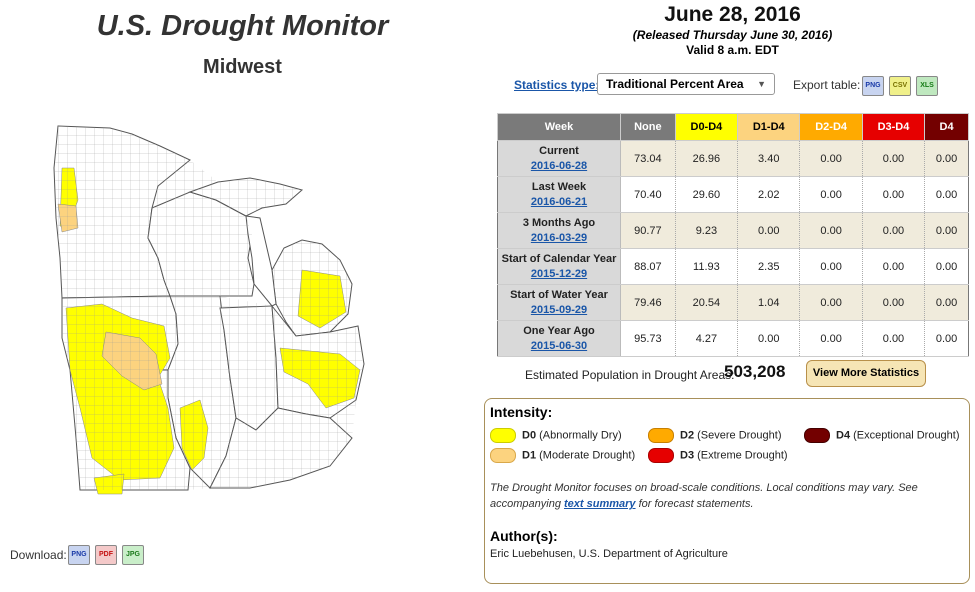 This screenshot has height=592, width=975. What do you see at coordinates (133, 555) in the screenshot?
I see `jpg-file-icon: JPG` at bounding box center [133, 555].